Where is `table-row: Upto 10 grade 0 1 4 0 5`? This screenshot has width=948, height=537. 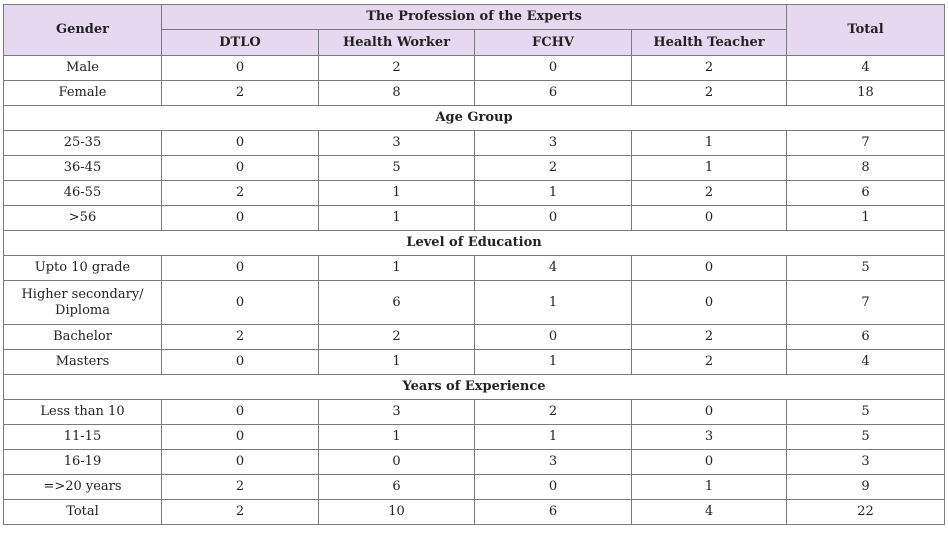 table-row: Upto 10 grade 0 1 4 0 5 is located at coordinates (474, 268).